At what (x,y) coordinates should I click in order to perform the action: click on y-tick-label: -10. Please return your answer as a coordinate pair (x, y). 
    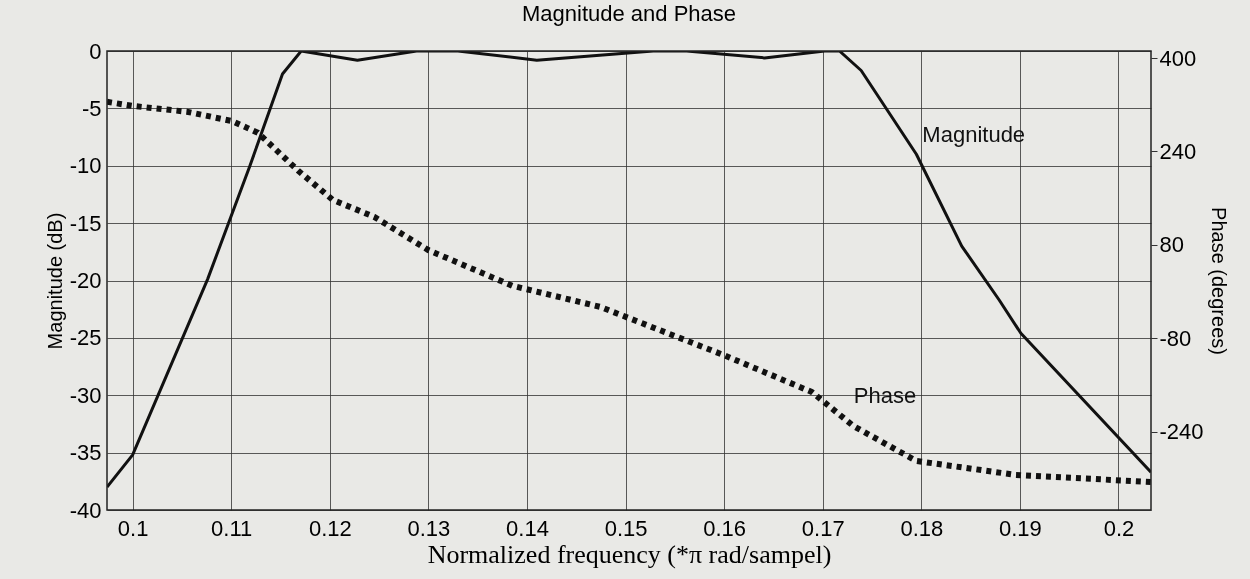
    Looking at the image, I should click on (85, 166).